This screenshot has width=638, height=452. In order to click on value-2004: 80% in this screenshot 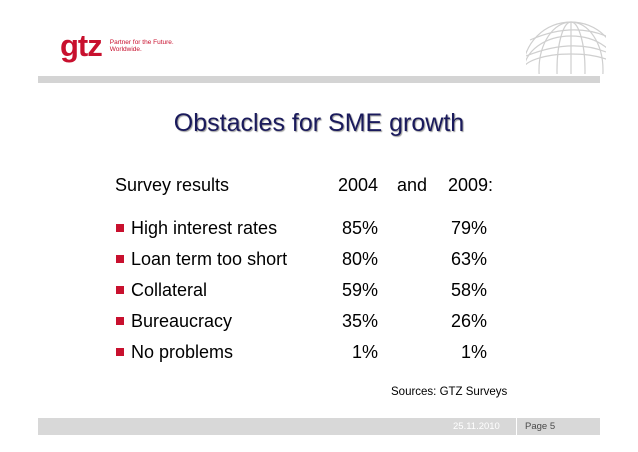, I will do `click(359, 259)`.